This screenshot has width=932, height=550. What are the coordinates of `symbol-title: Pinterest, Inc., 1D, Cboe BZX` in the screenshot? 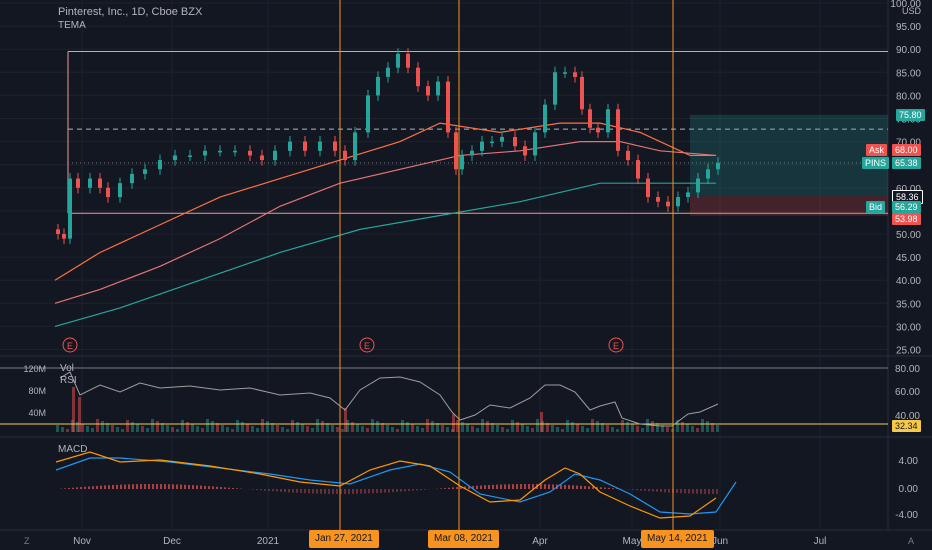 It's located at (130, 12).